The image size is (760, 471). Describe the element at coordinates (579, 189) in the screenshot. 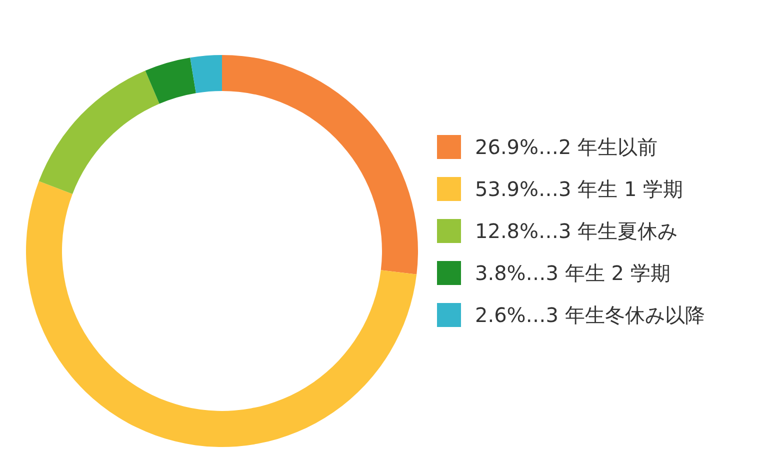

I see `legend-label: 53.9%…3 年生 1 学期` at that location.